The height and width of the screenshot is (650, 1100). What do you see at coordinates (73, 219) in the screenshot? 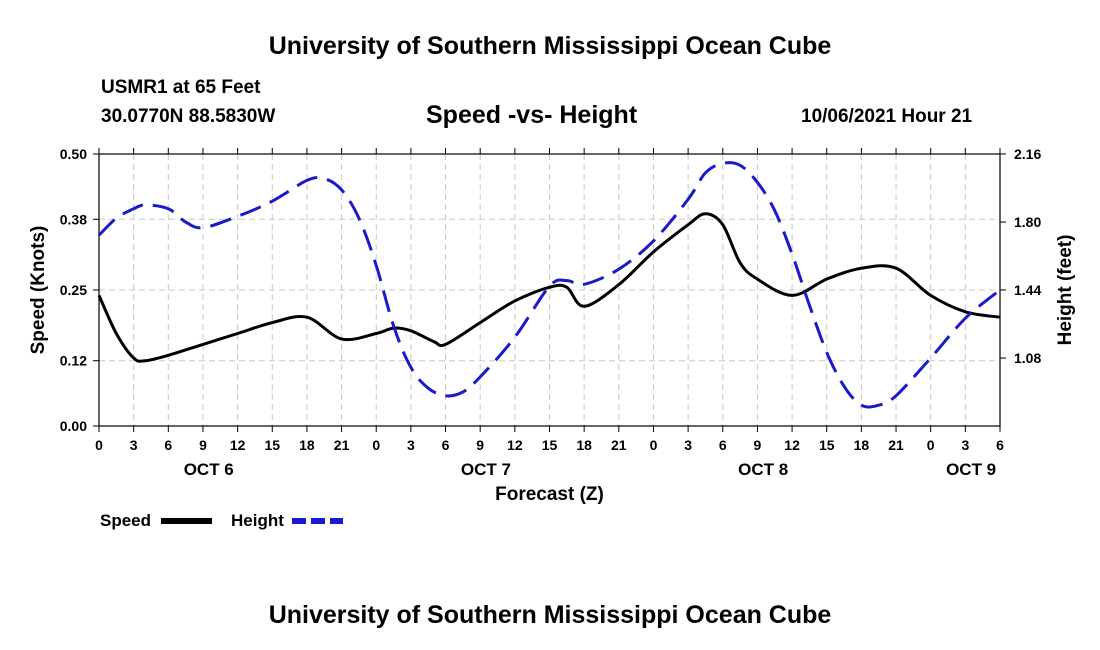
I see `y-tick-label: 0.38` at bounding box center [73, 219].